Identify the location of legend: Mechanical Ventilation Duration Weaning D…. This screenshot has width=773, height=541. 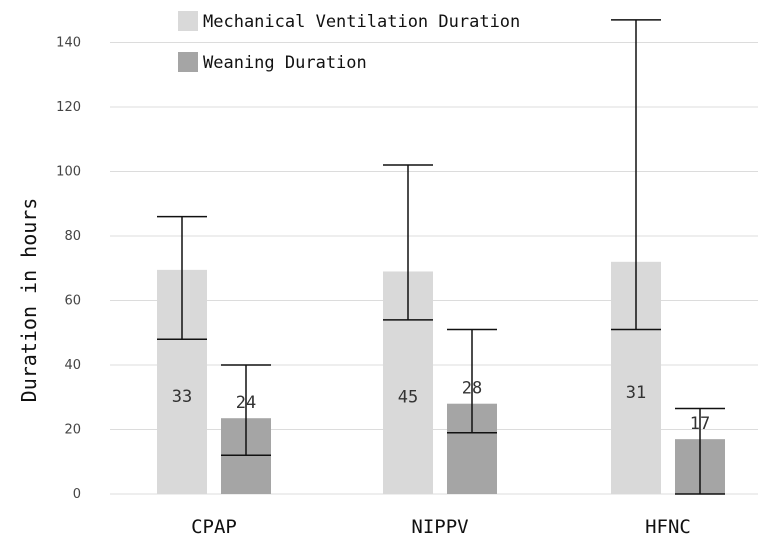
(349, 42).